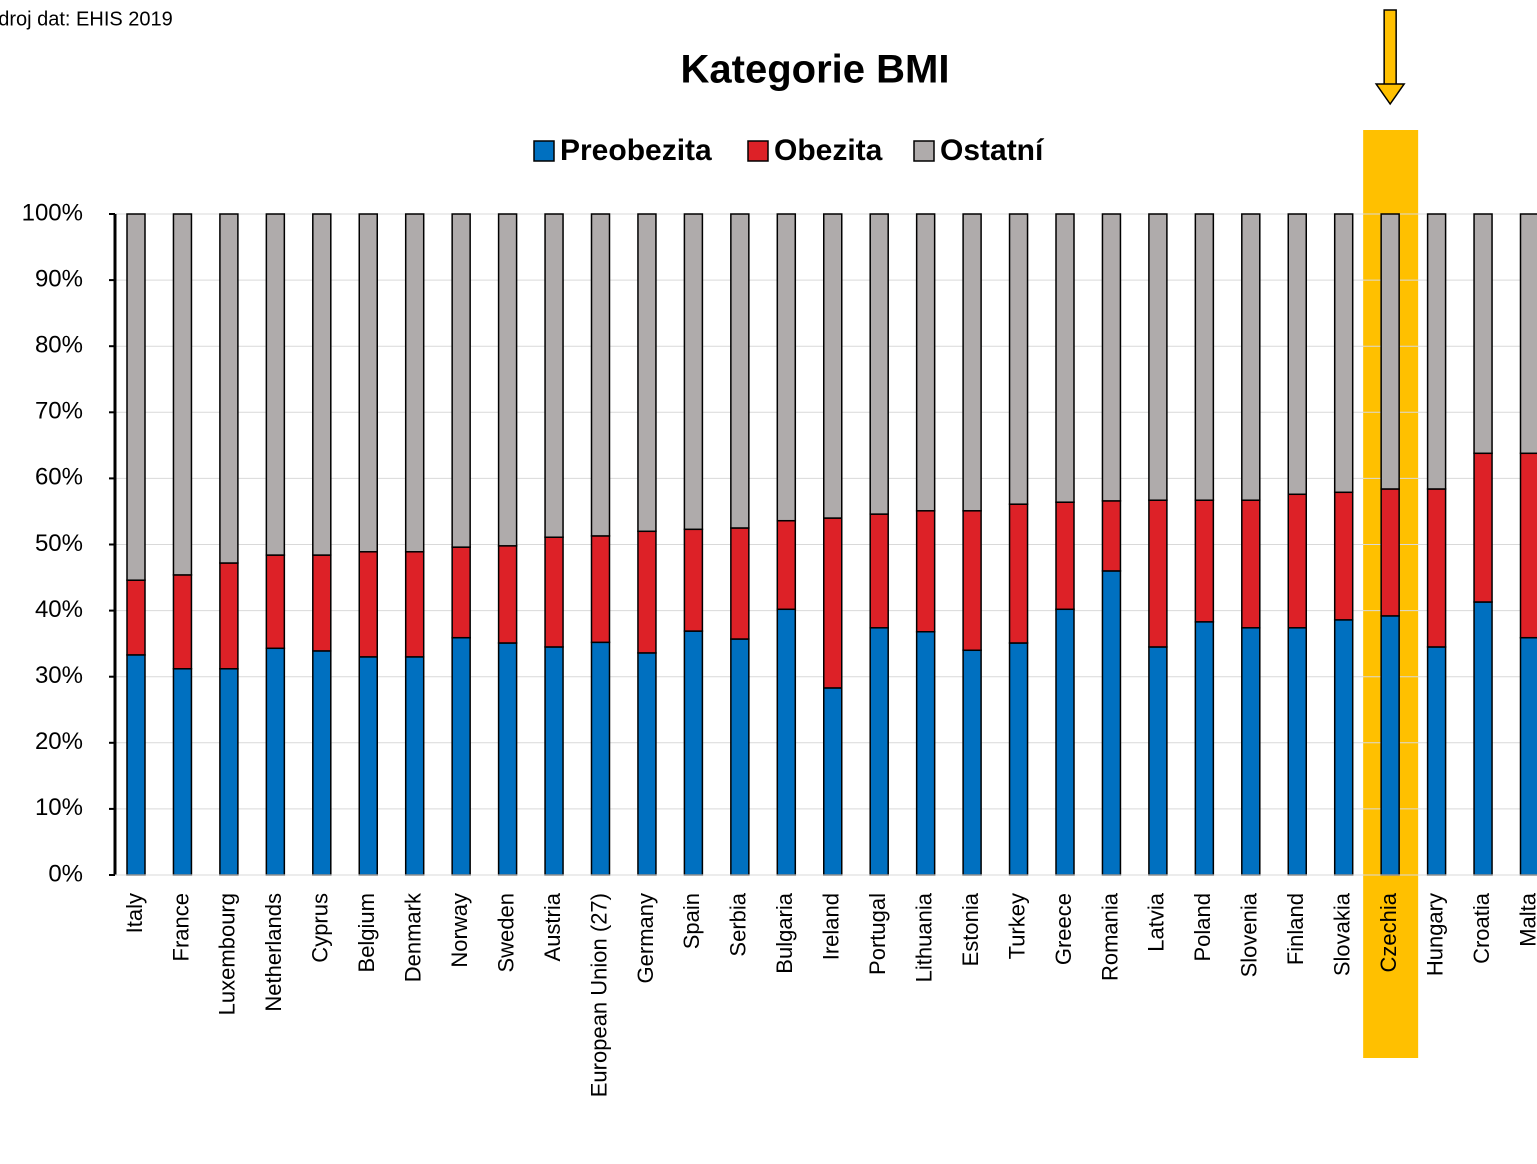  What do you see at coordinates (1202, 927) in the screenshot?
I see `x-tick-label: Poland` at bounding box center [1202, 927].